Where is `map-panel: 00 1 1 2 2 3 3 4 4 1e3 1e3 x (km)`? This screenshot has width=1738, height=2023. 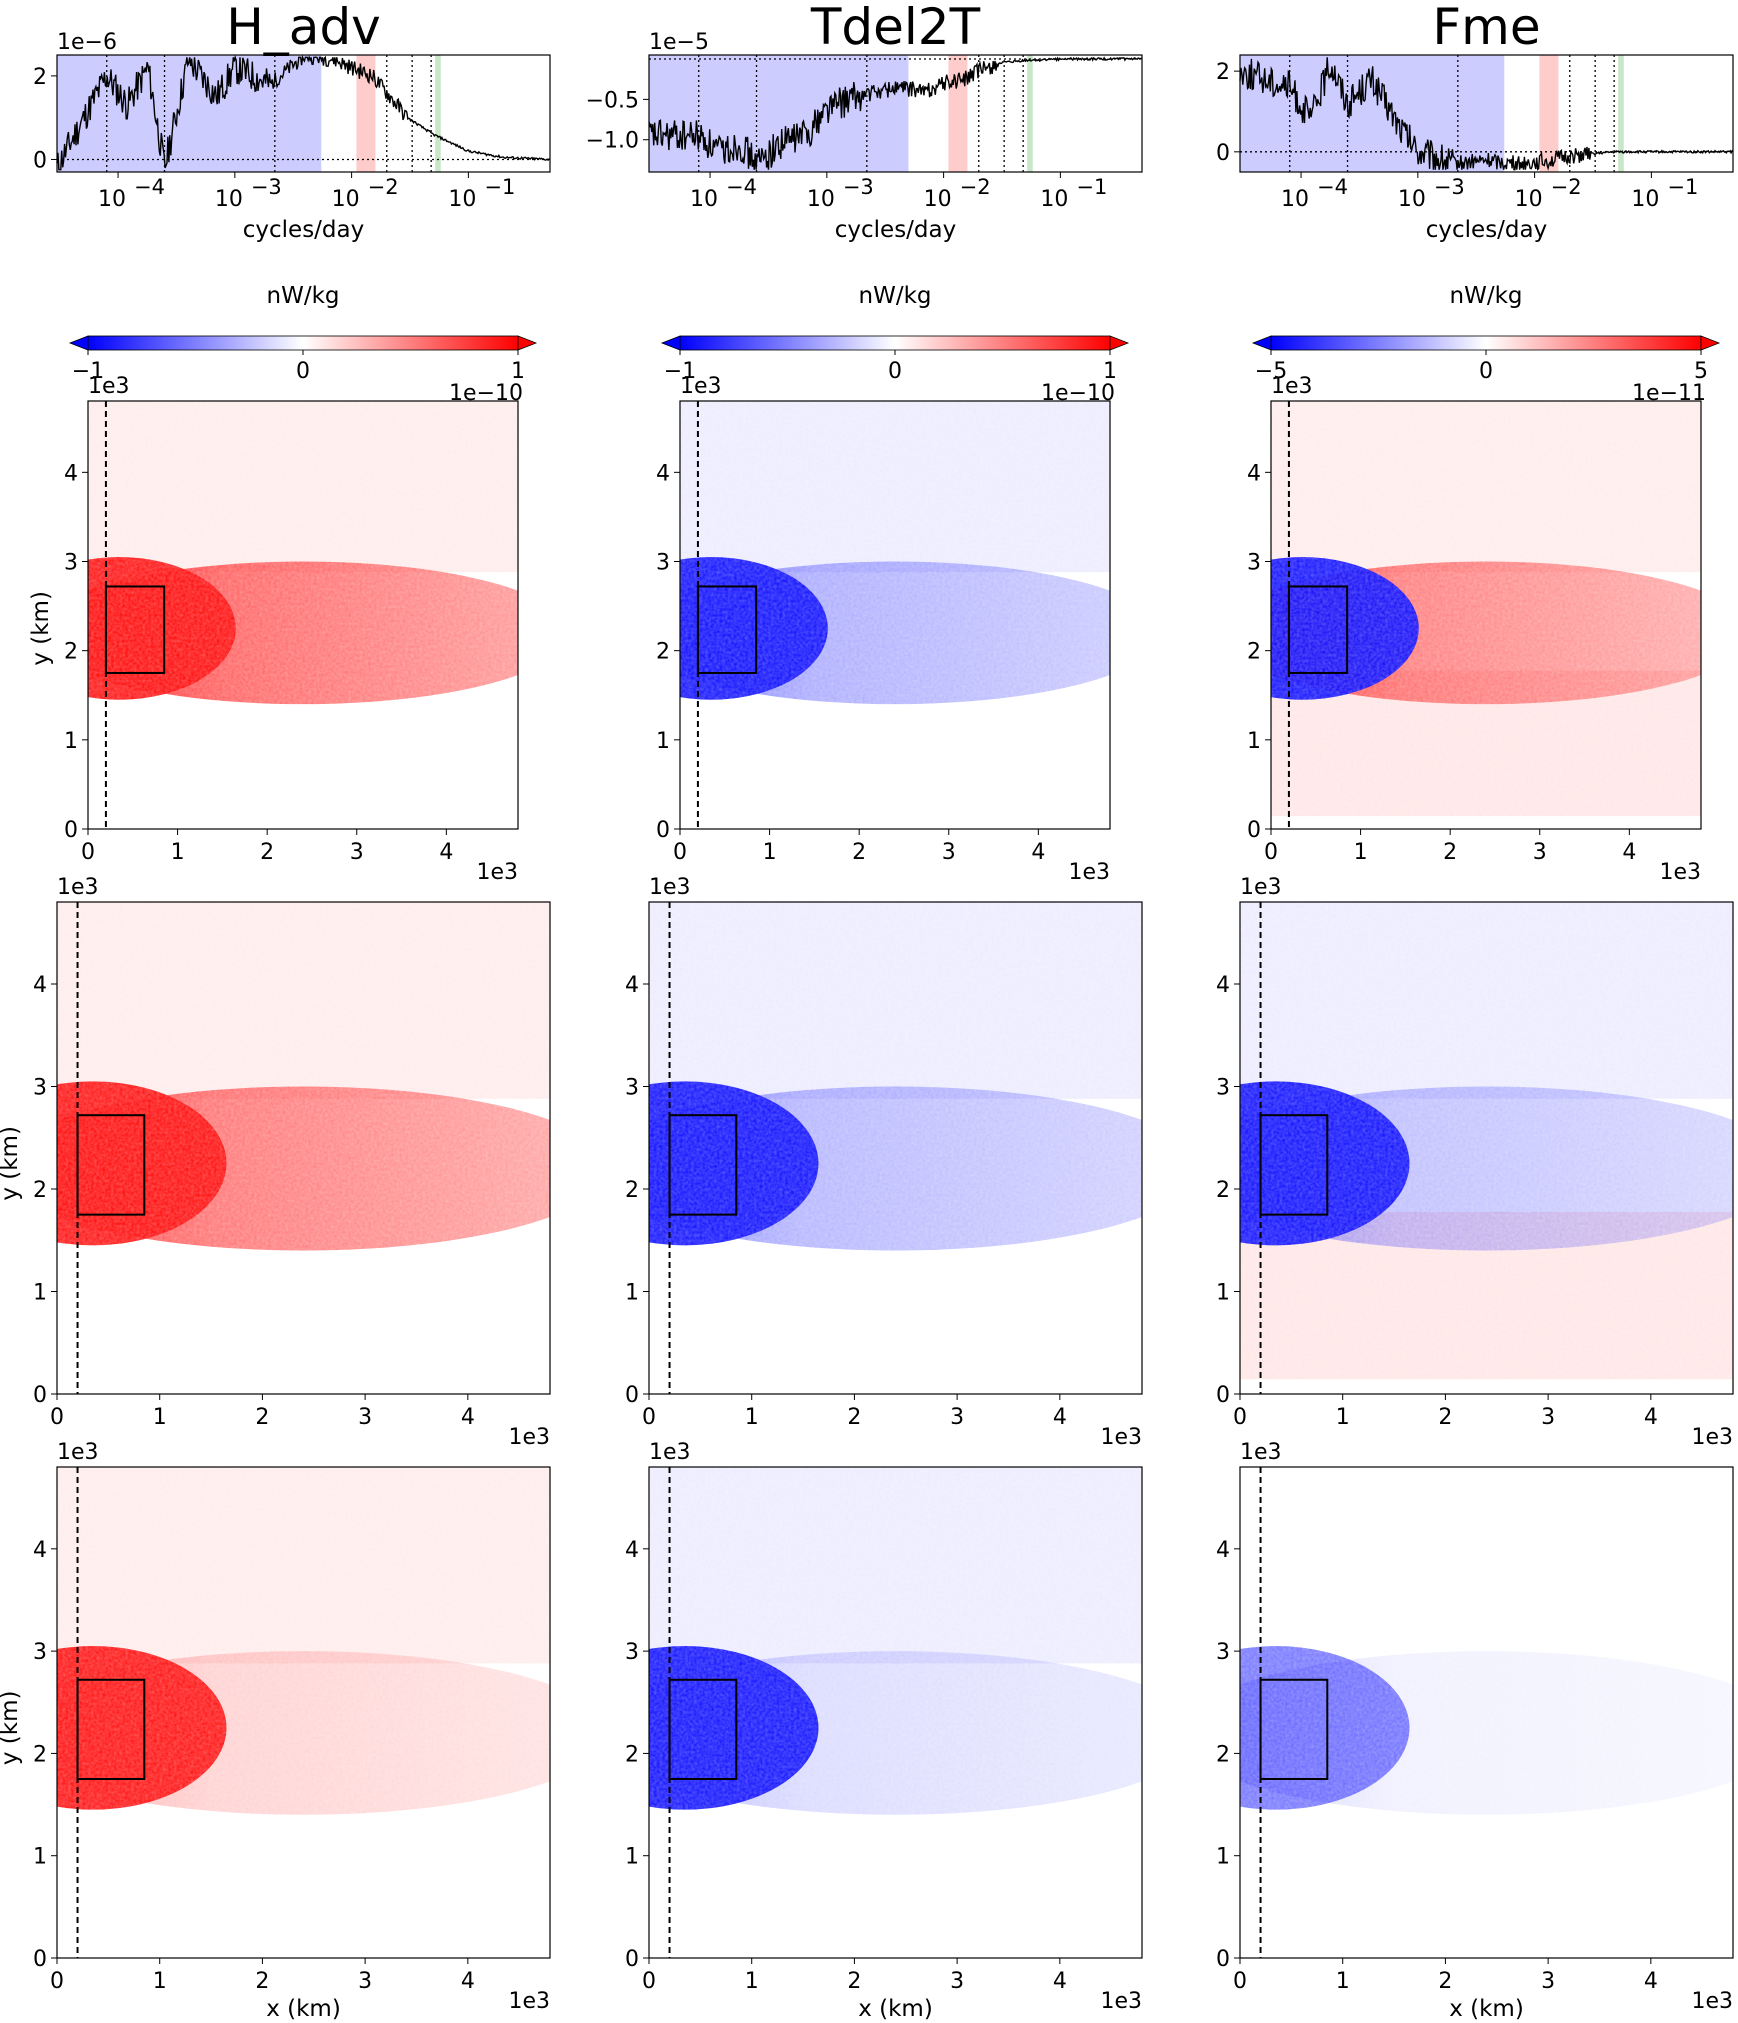 map-panel: 00 1 1 2 2 3 3 4 4 1e3 1e3 x (km) is located at coordinates (1475, 1731).